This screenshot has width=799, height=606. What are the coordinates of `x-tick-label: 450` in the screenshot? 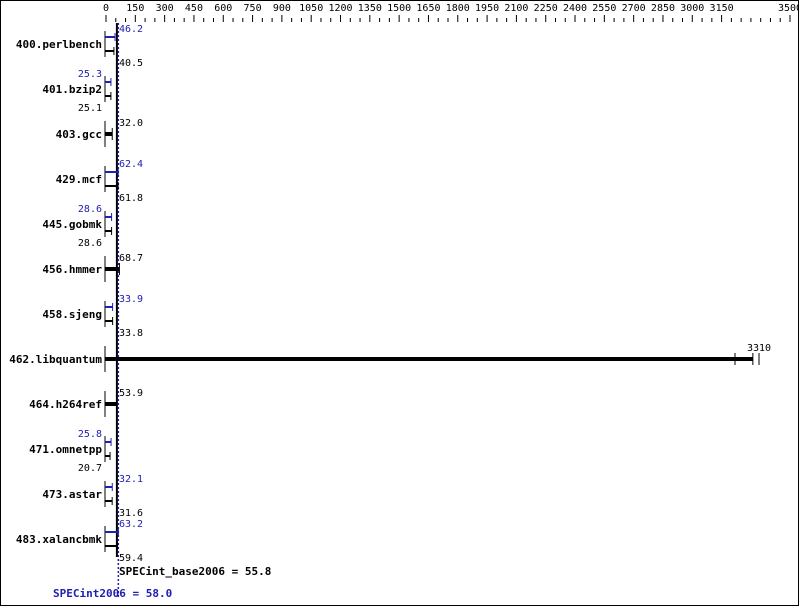 It's located at (194, 8).